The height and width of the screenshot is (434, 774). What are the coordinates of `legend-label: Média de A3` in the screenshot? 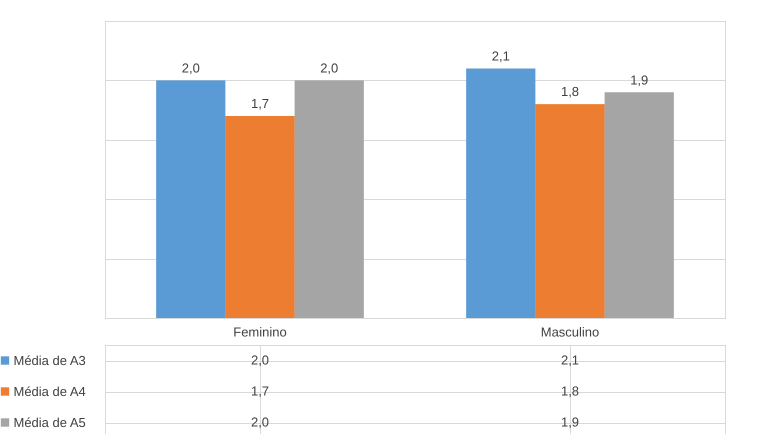 It's located at (50, 360).